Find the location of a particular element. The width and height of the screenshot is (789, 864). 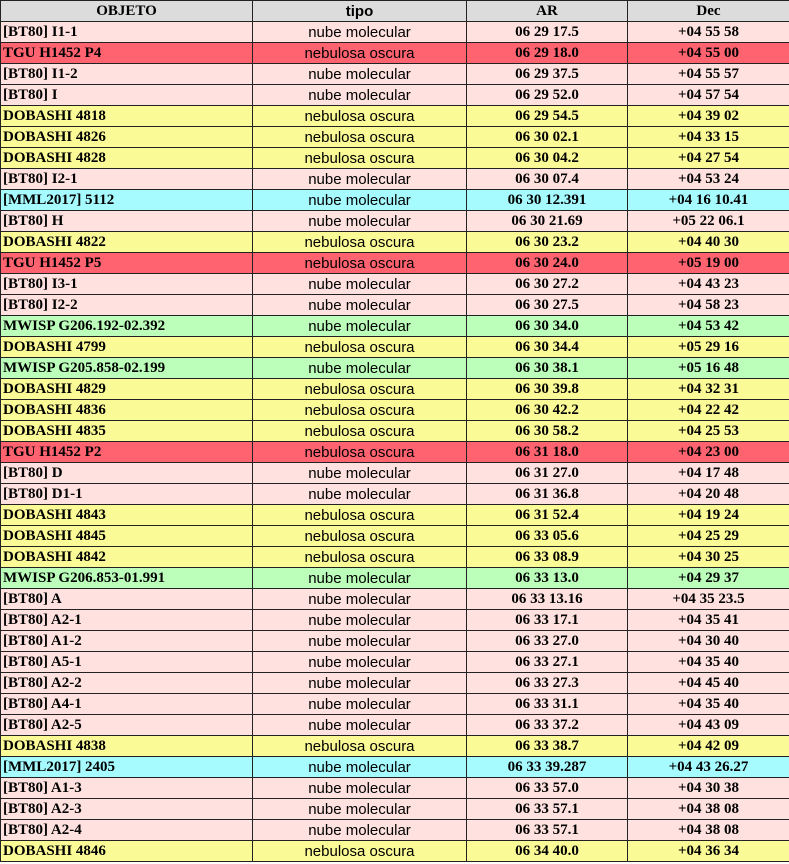

cell-ar: 06 33 05.6 is located at coordinates (547, 536).